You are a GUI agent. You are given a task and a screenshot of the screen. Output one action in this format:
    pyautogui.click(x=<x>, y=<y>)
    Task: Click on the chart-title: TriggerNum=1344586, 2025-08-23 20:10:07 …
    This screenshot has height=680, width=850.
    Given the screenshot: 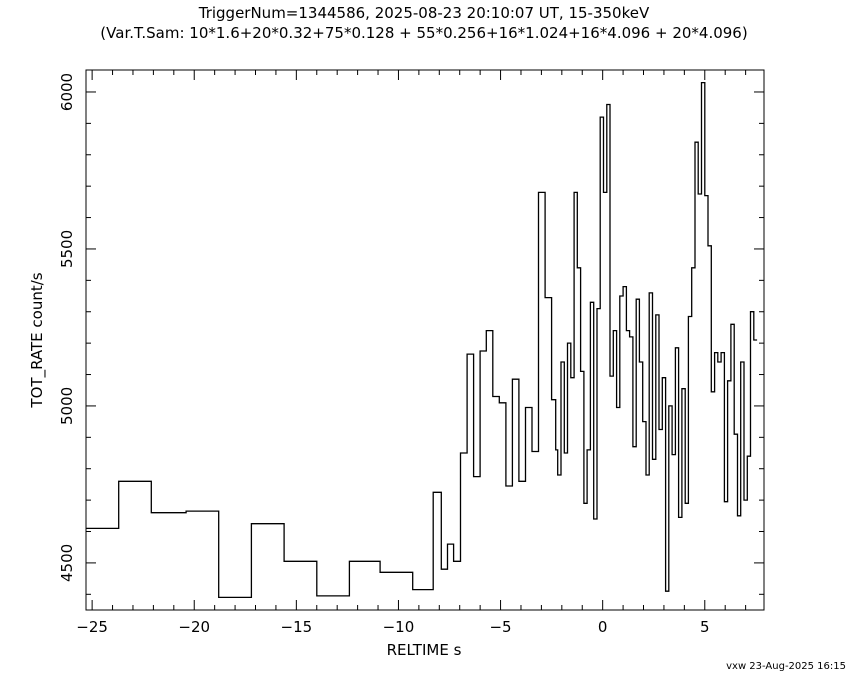 What is the action you would take?
    pyautogui.click(x=424, y=13)
    